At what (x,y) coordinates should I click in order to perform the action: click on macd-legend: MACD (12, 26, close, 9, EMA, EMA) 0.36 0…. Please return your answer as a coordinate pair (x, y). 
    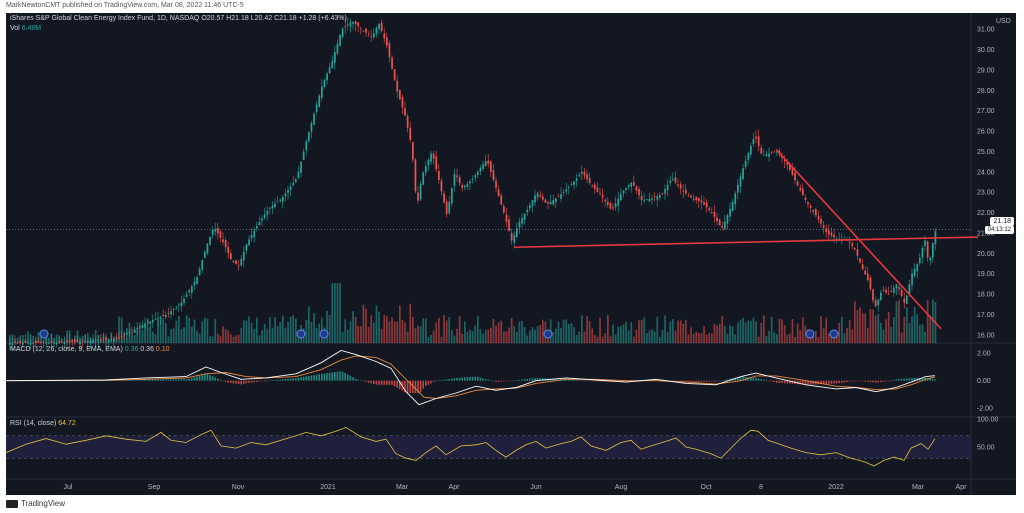
    Looking at the image, I should click on (90, 349).